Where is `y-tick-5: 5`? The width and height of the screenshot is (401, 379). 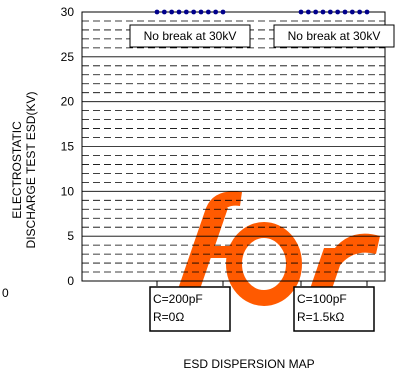 y-tick-5: 5 is located at coordinates (70, 236).